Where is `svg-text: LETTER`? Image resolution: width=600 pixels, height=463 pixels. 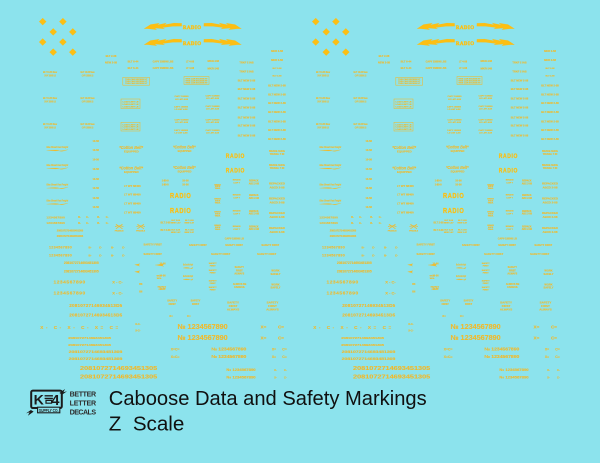 svg-text: LETTER is located at coordinates (83, 404).